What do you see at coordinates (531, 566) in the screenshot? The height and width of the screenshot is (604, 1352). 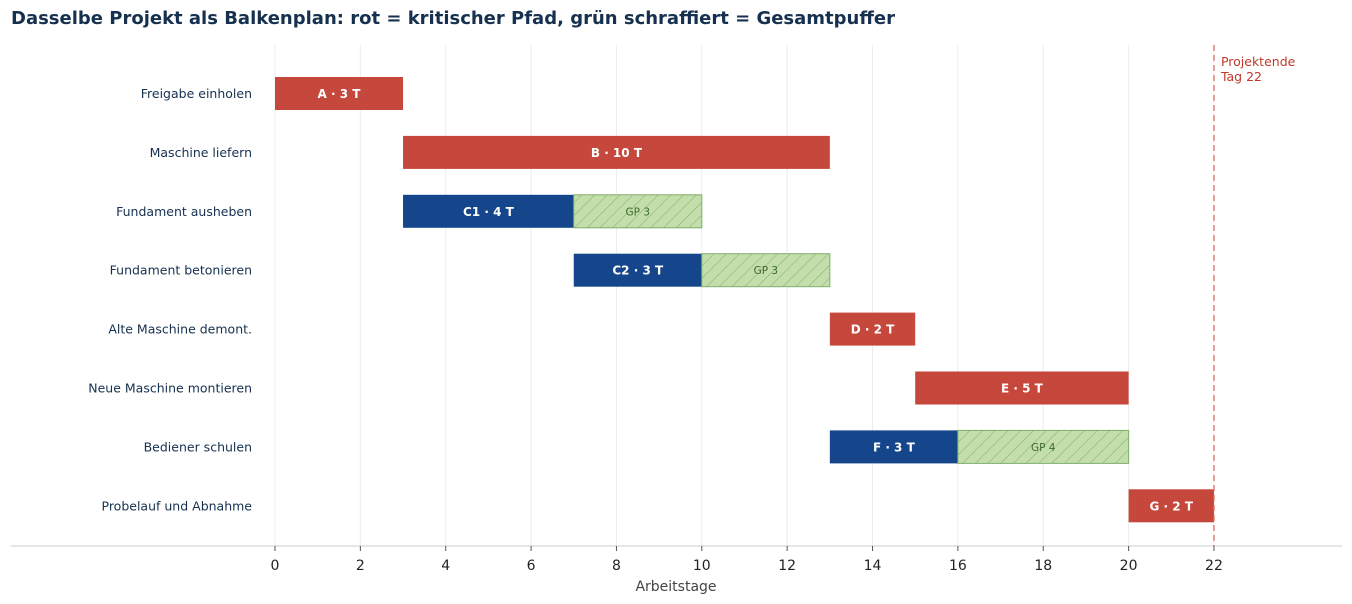 I see `x-tick-label: 6` at bounding box center [531, 566].